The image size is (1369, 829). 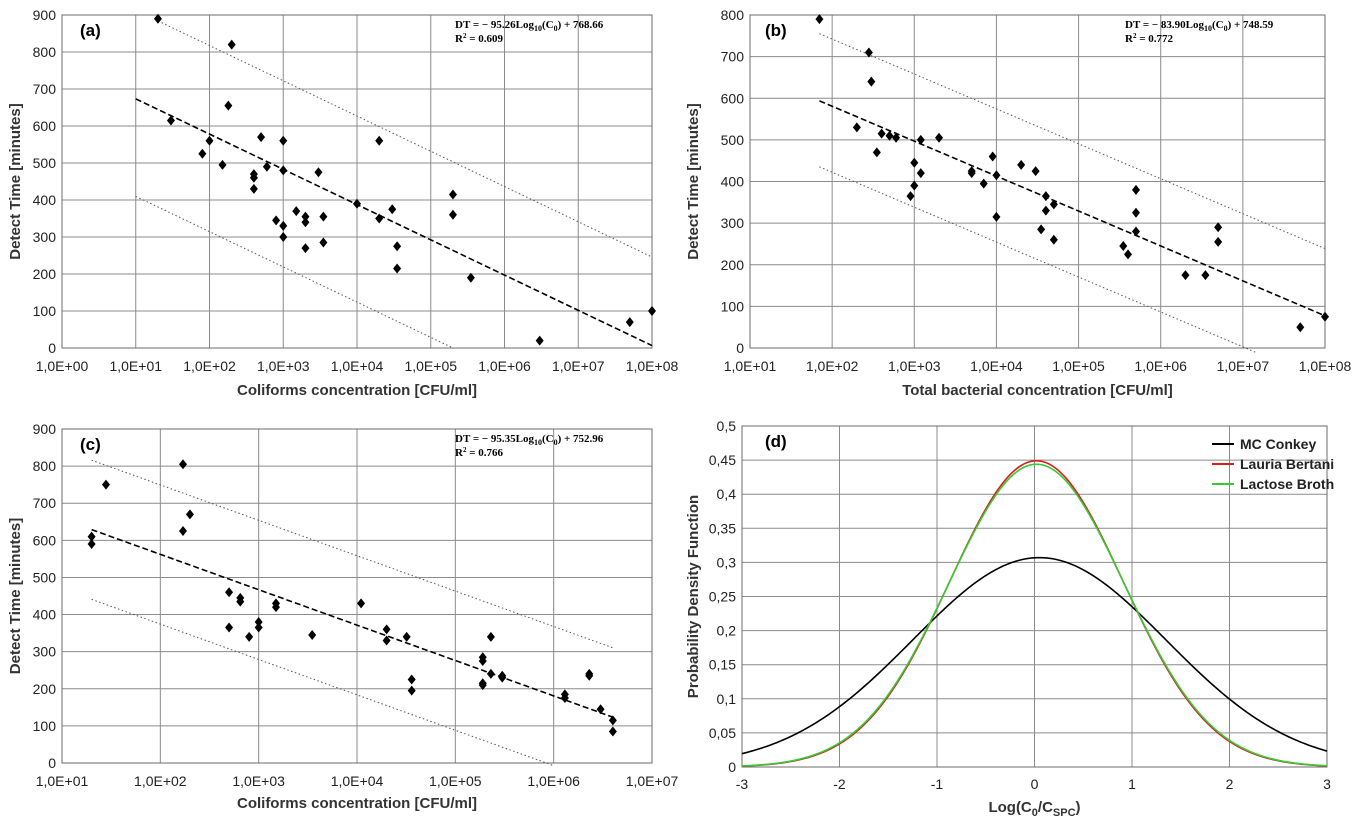 What do you see at coordinates (1037, 390) in the screenshot?
I see `x-axis-label: Total bacterial concentration [CFU/ml]` at bounding box center [1037, 390].